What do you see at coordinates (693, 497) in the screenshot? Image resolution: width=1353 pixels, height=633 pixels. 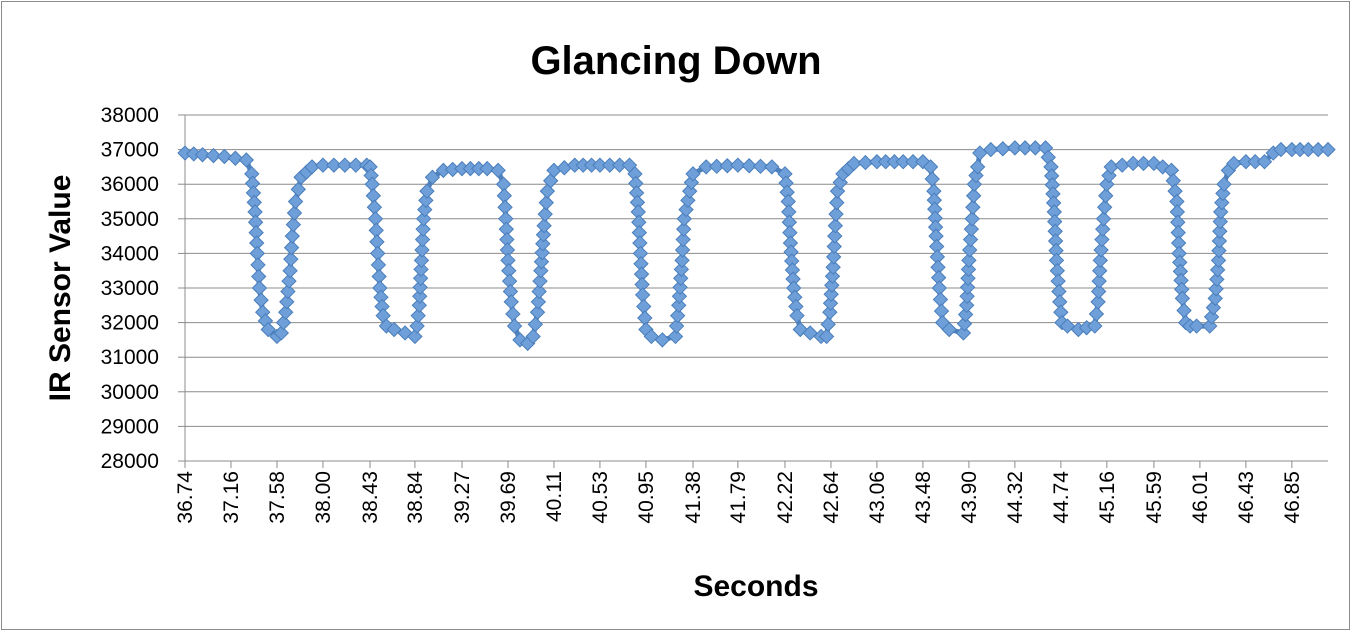 I see `x-tick-label: 41.38` at bounding box center [693, 497].